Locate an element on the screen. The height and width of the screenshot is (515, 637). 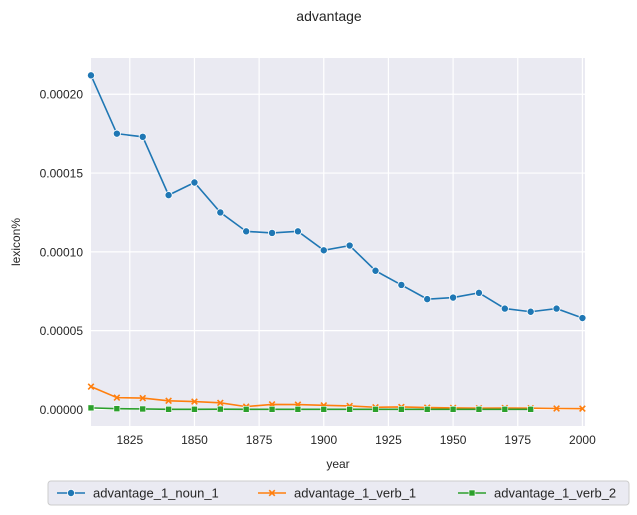
y-tick-label: 0.00015 is located at coordinates (62, 174).